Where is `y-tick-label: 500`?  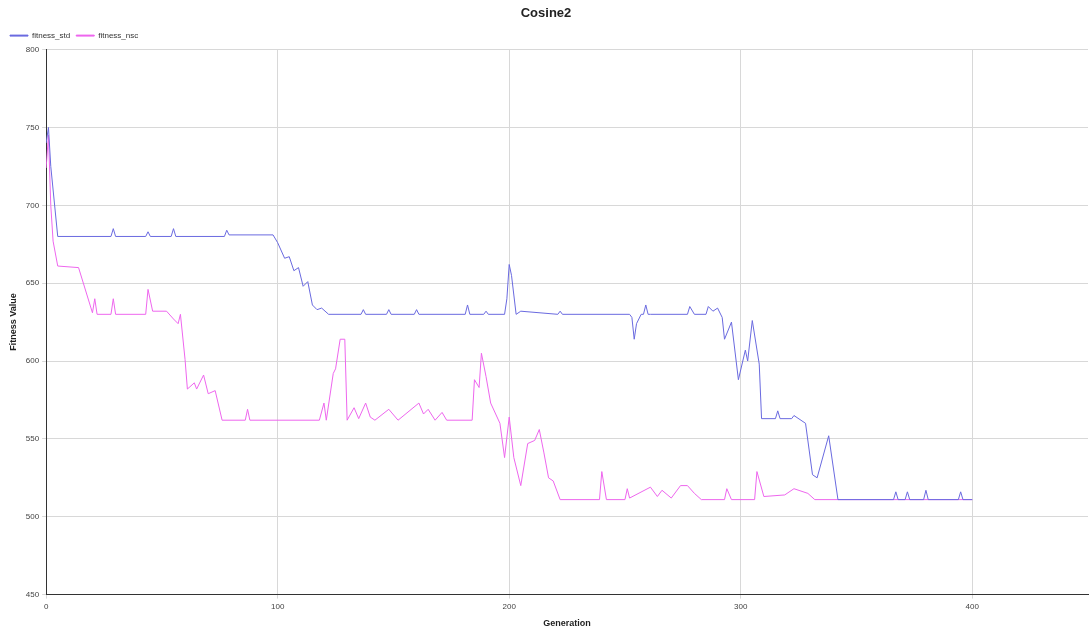 y-tick-label: 500 is located at coordinates (32, 516).